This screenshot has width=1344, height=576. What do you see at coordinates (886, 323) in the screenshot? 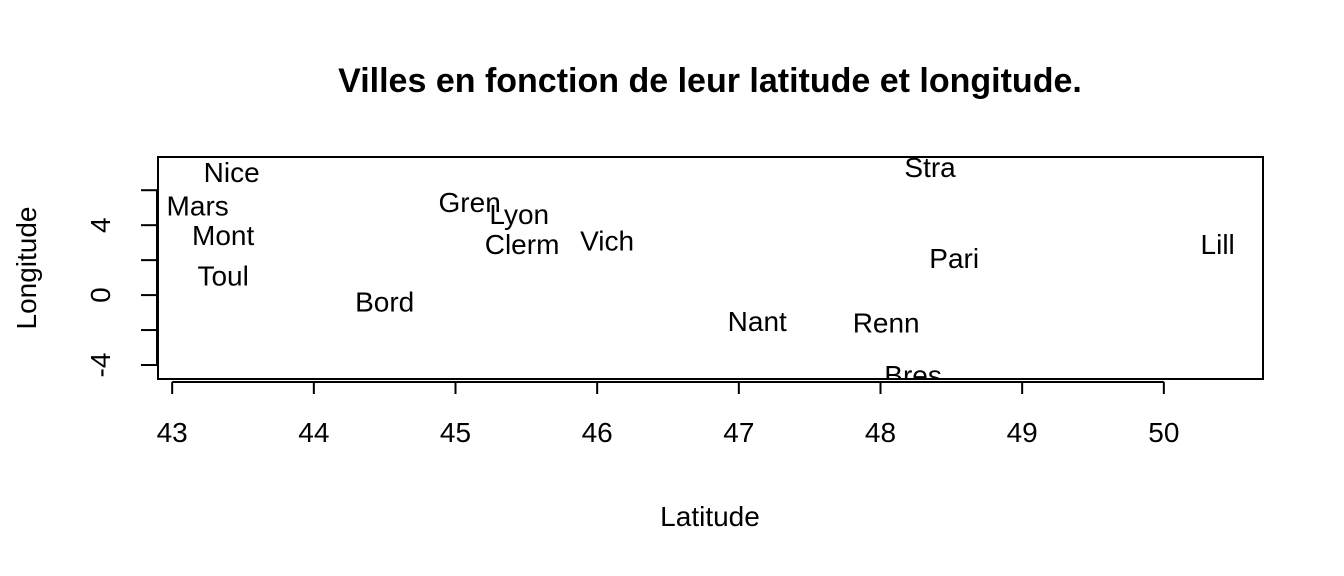
I see `city-label: Renn` at bounding box center [886, 323].